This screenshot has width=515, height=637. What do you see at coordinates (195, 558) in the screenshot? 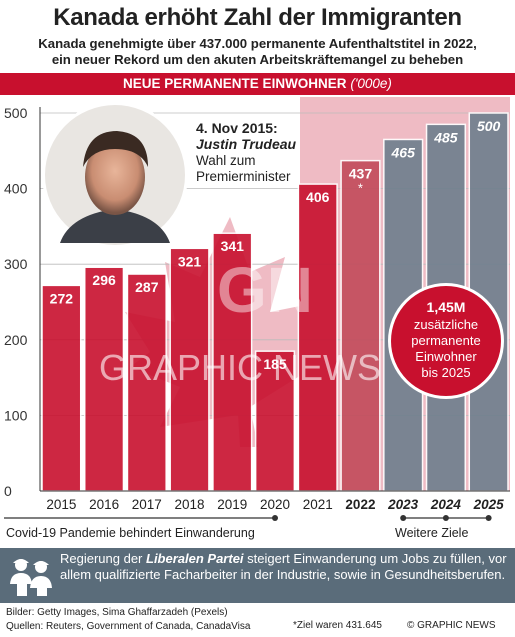
I see `info-party: Liberalen Partei` at bounding box center [195, 558].